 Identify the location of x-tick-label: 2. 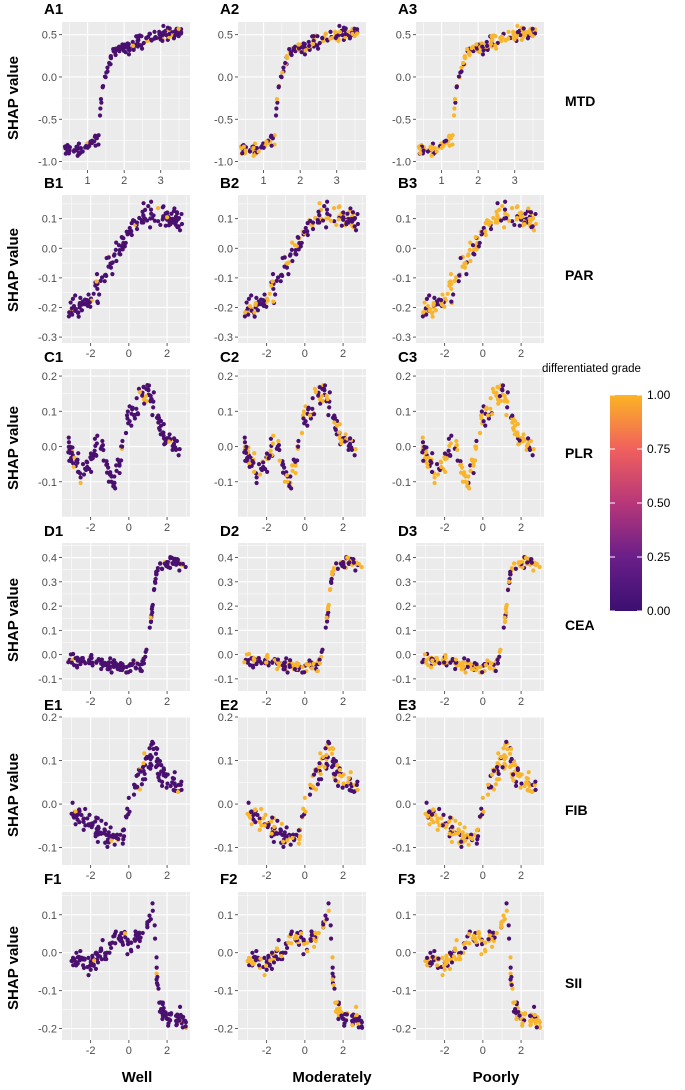
(343, 702).